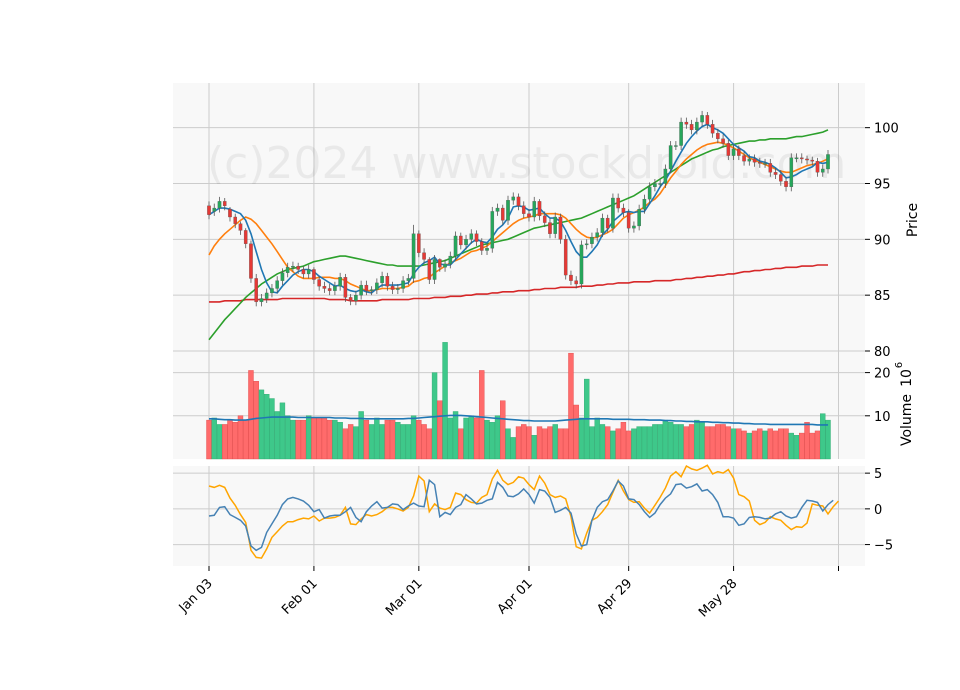 Image resolution: width=960 pixels, height=690 pixels. What do you see at coordinates (521, 515) in the screenshot?
I see `osc-main-line` at bounding box center [521, 515].